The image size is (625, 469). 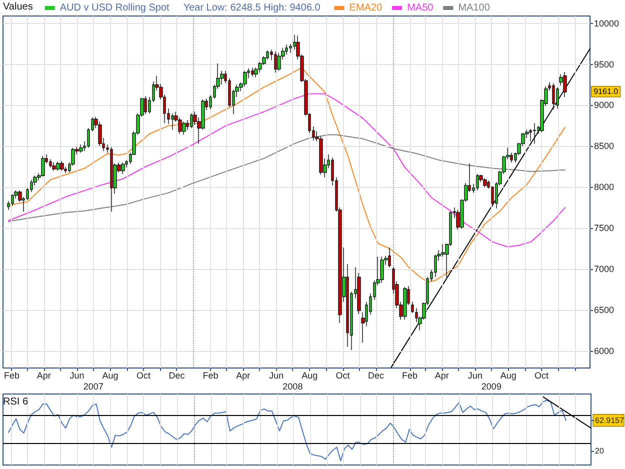 I want to click on legend-label: AUD v USD Rolling Spot, so click(x=115, y=8).